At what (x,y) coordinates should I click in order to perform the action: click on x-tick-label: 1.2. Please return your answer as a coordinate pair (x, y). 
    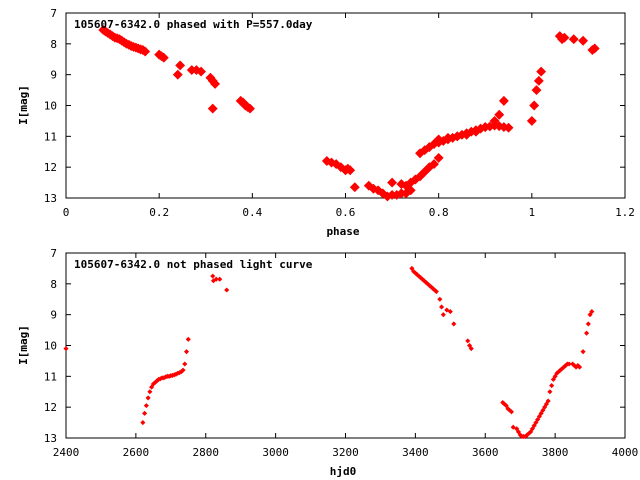
    Looking at the image, I should click on (625, 212).